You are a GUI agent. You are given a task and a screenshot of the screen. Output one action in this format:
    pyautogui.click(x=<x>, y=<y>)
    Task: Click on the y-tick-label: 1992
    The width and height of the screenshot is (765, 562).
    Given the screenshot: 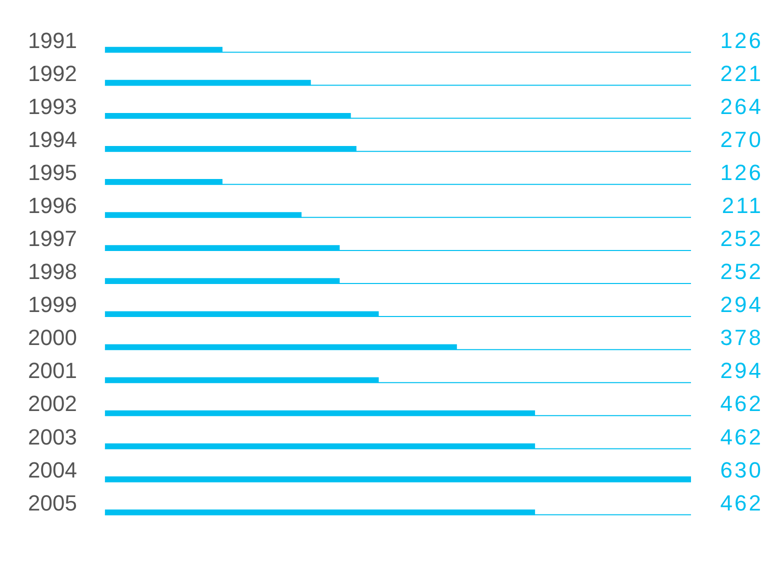 What is the action you would take?
    pyautogui.click(x=52, y=73)
    